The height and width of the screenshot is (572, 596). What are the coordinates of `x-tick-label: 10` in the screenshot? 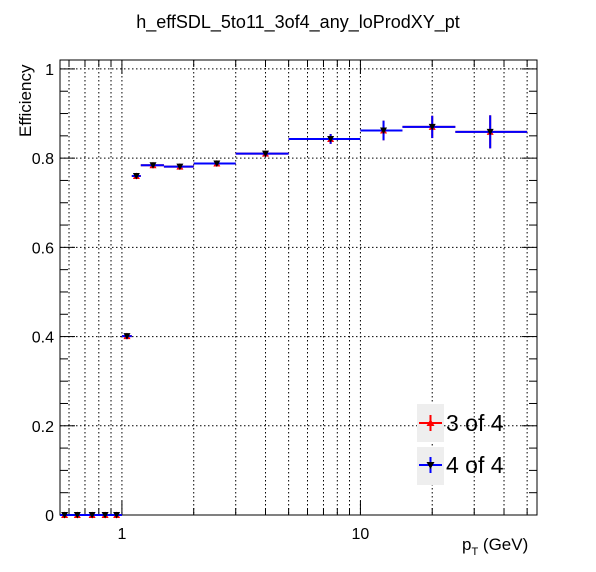 It's located at (361, 534).